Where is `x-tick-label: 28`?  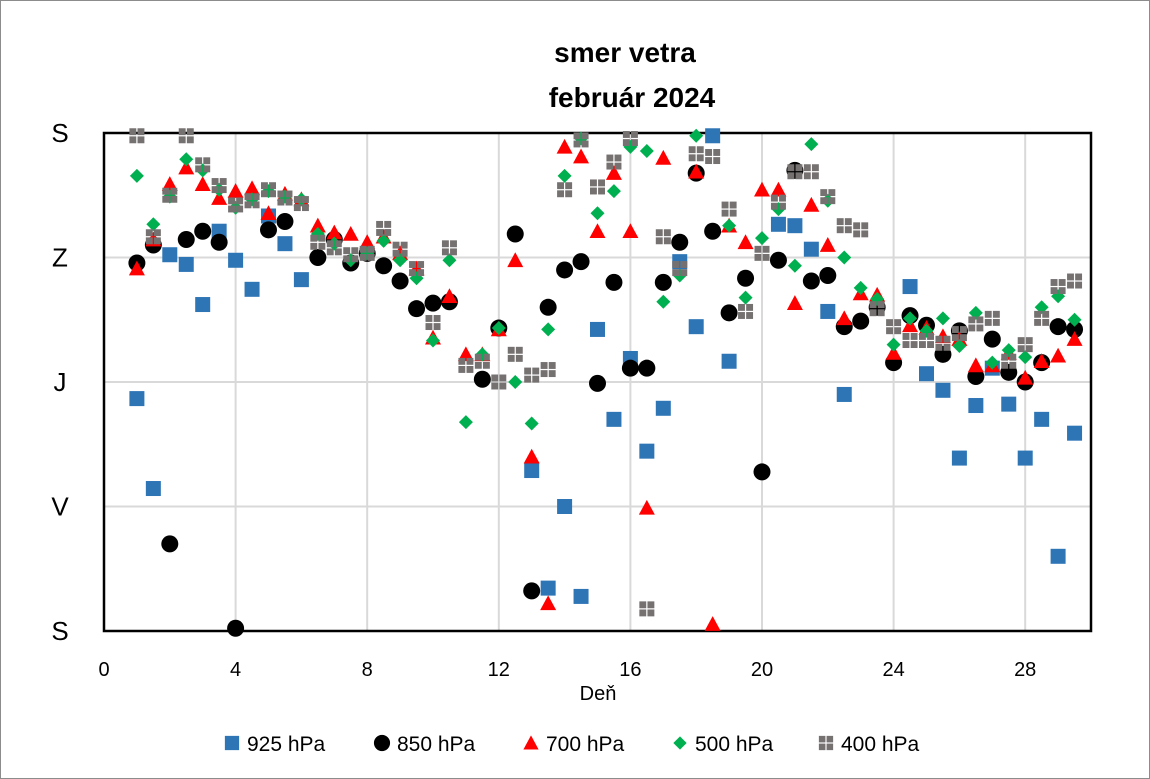 x-tick-label: 28 is located at coordinates (1025, 670).